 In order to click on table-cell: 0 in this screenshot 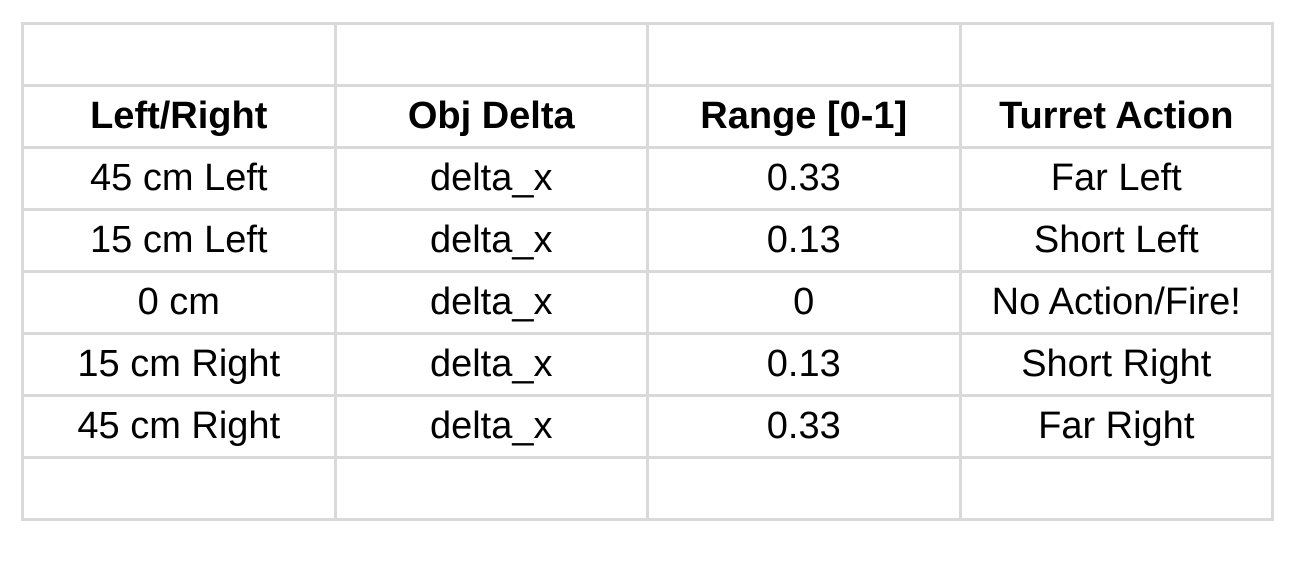, I will do `click(804, 302)`.